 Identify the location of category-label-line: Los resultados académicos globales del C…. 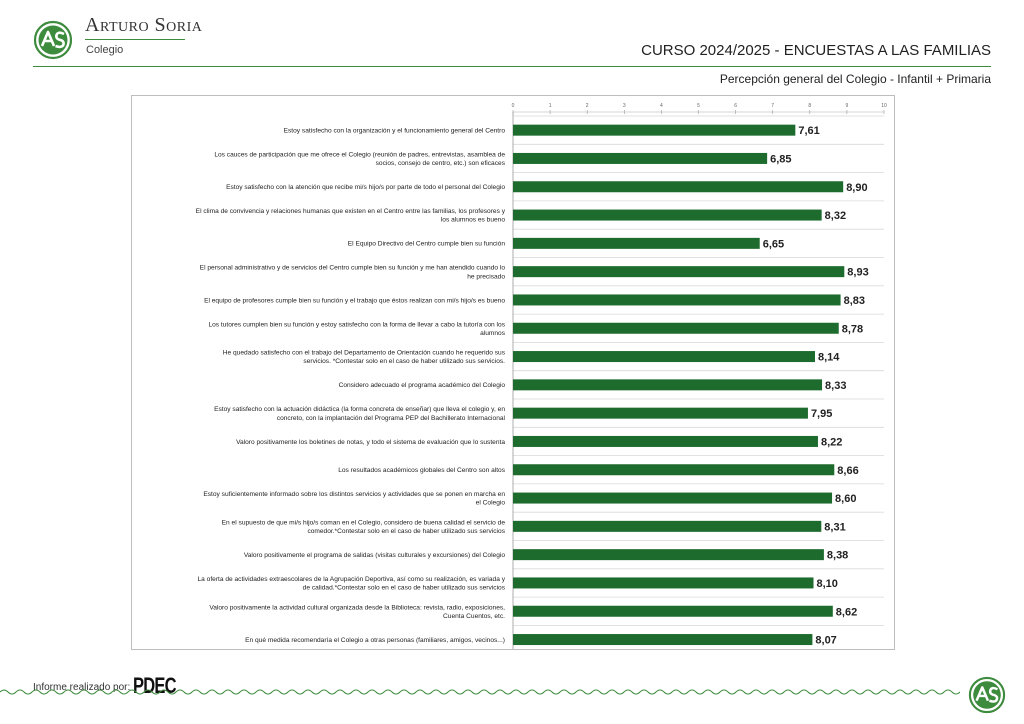
(421, 470).